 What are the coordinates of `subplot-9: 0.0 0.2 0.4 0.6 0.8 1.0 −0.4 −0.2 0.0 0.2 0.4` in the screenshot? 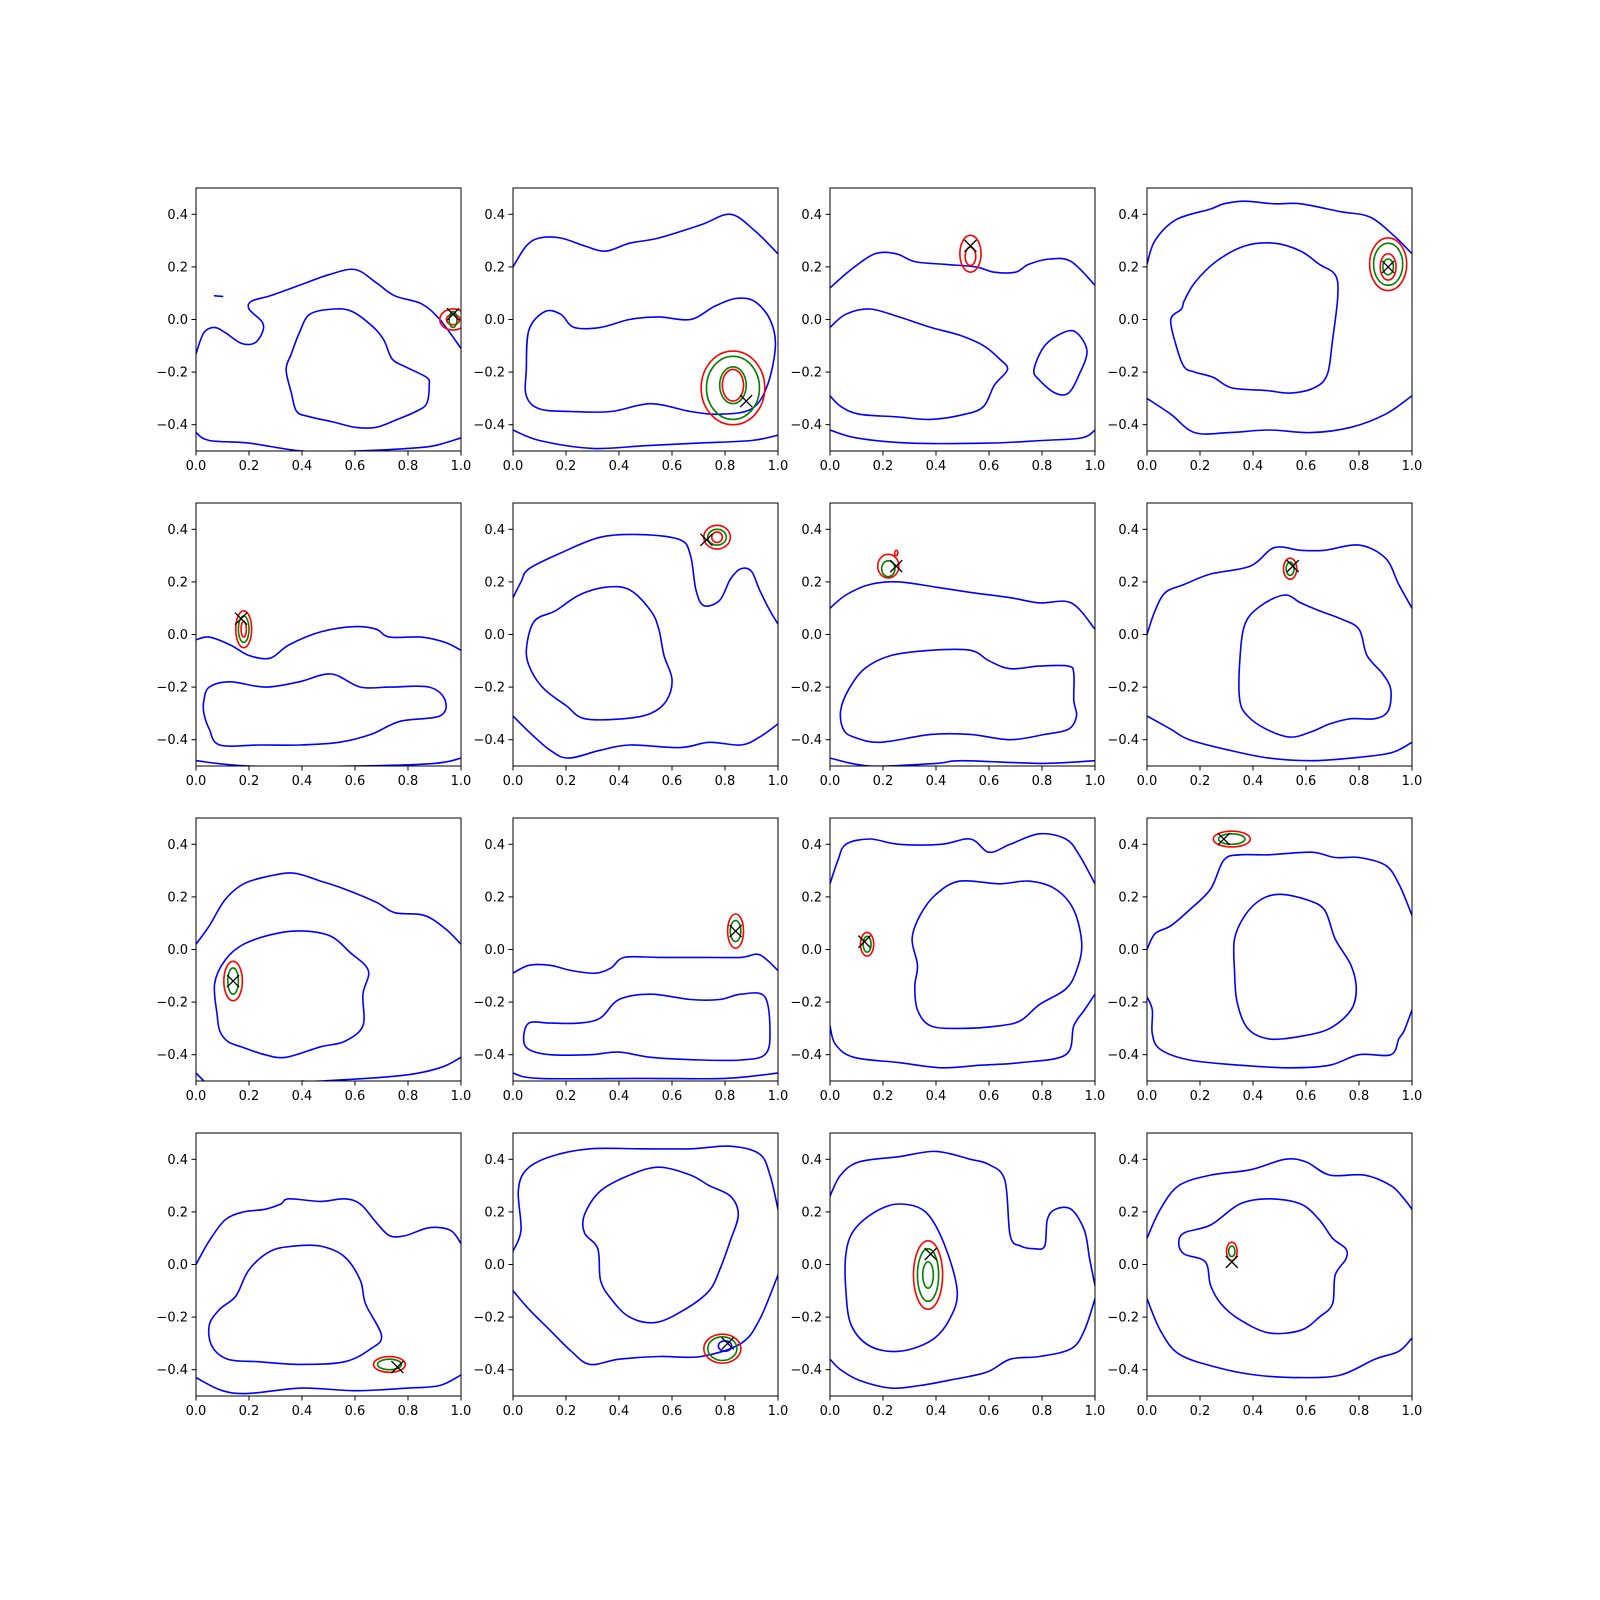 It's located at (313, 960).